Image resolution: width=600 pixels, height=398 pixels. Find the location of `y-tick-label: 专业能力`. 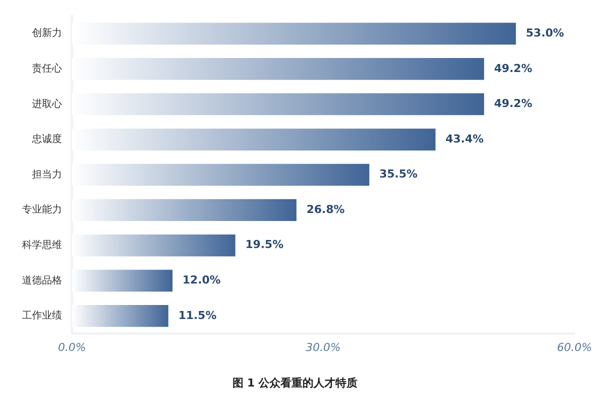

y-tick-label: 专业能力 is located at coordinates (42, 210).